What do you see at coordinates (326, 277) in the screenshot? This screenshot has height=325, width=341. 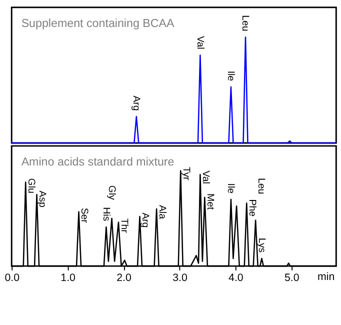 I see `x-axis-title: min` at bounding box center [326, 277].